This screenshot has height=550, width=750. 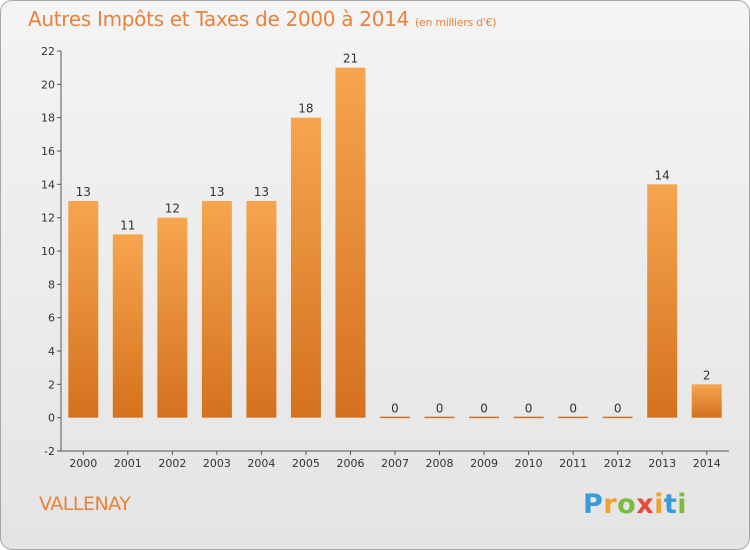 I want to click on y-tick-label: 14, so click(x=48, y=184).